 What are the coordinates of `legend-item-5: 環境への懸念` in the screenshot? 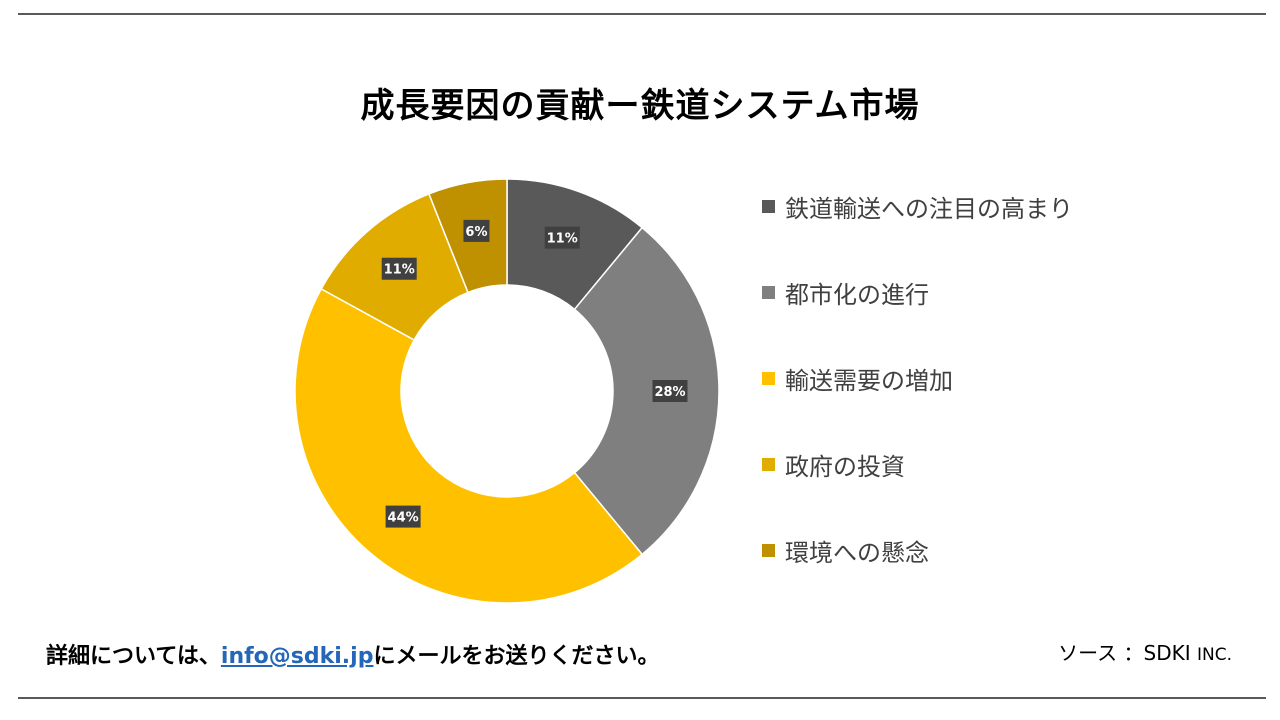 It's located at (845, 550).